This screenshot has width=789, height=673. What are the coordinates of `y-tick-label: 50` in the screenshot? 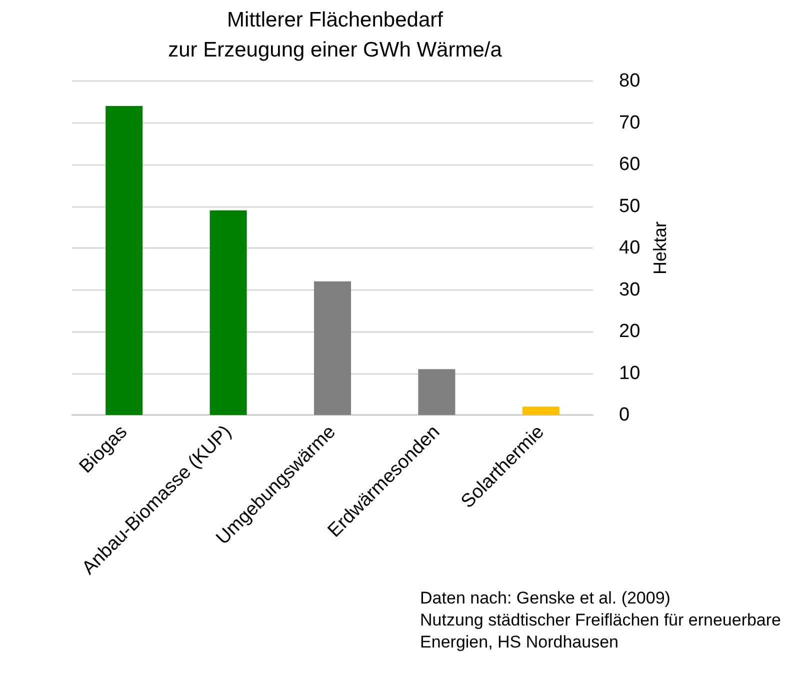 It's located at (629, 206).